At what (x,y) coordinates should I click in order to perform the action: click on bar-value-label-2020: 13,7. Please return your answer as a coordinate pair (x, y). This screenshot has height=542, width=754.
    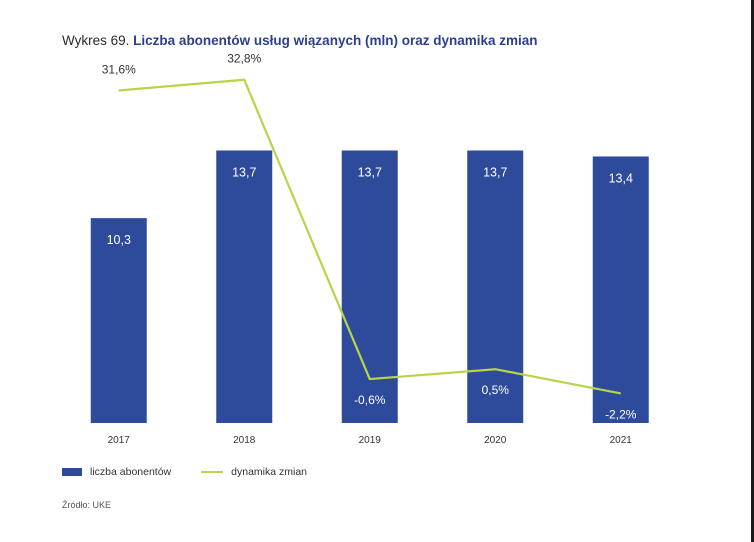
    Looking at the image, I should click on (495, 173).